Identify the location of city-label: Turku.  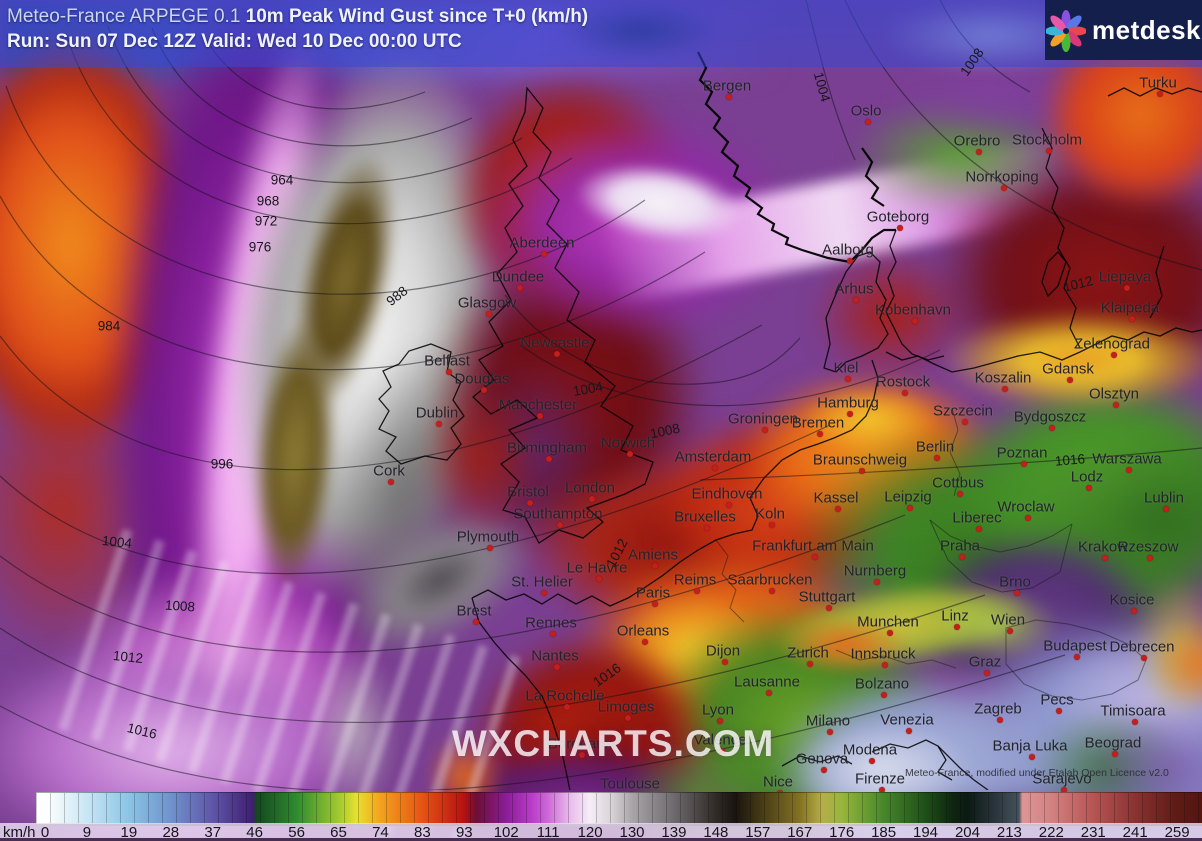
(1158, 83).